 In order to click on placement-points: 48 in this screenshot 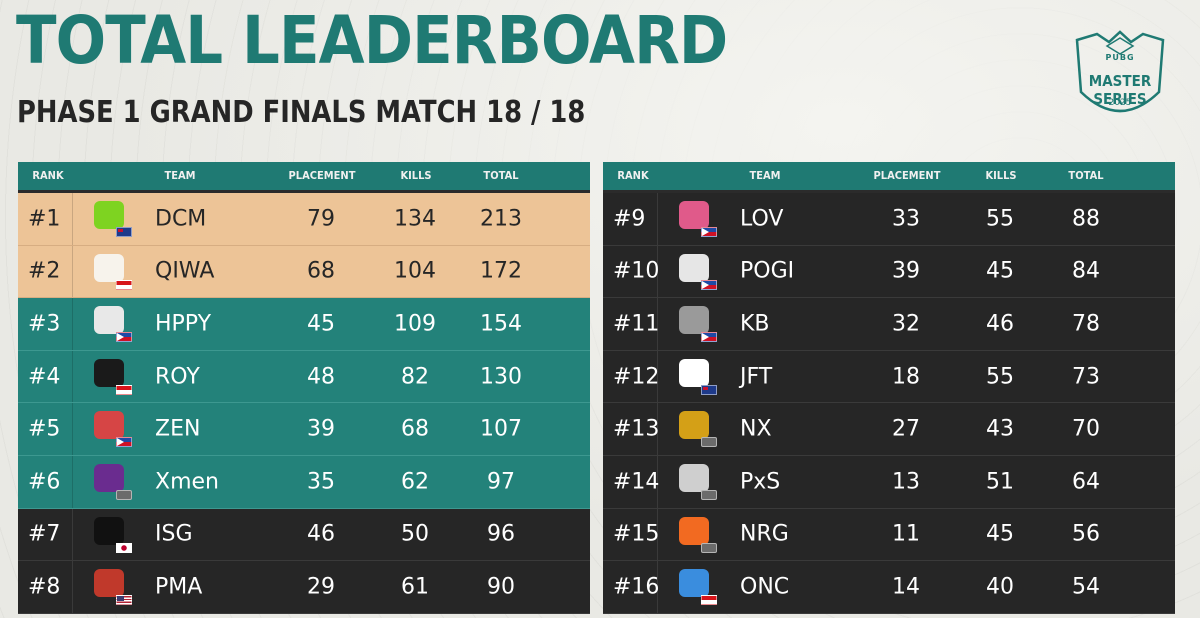, I will do `click(321, 377)`.